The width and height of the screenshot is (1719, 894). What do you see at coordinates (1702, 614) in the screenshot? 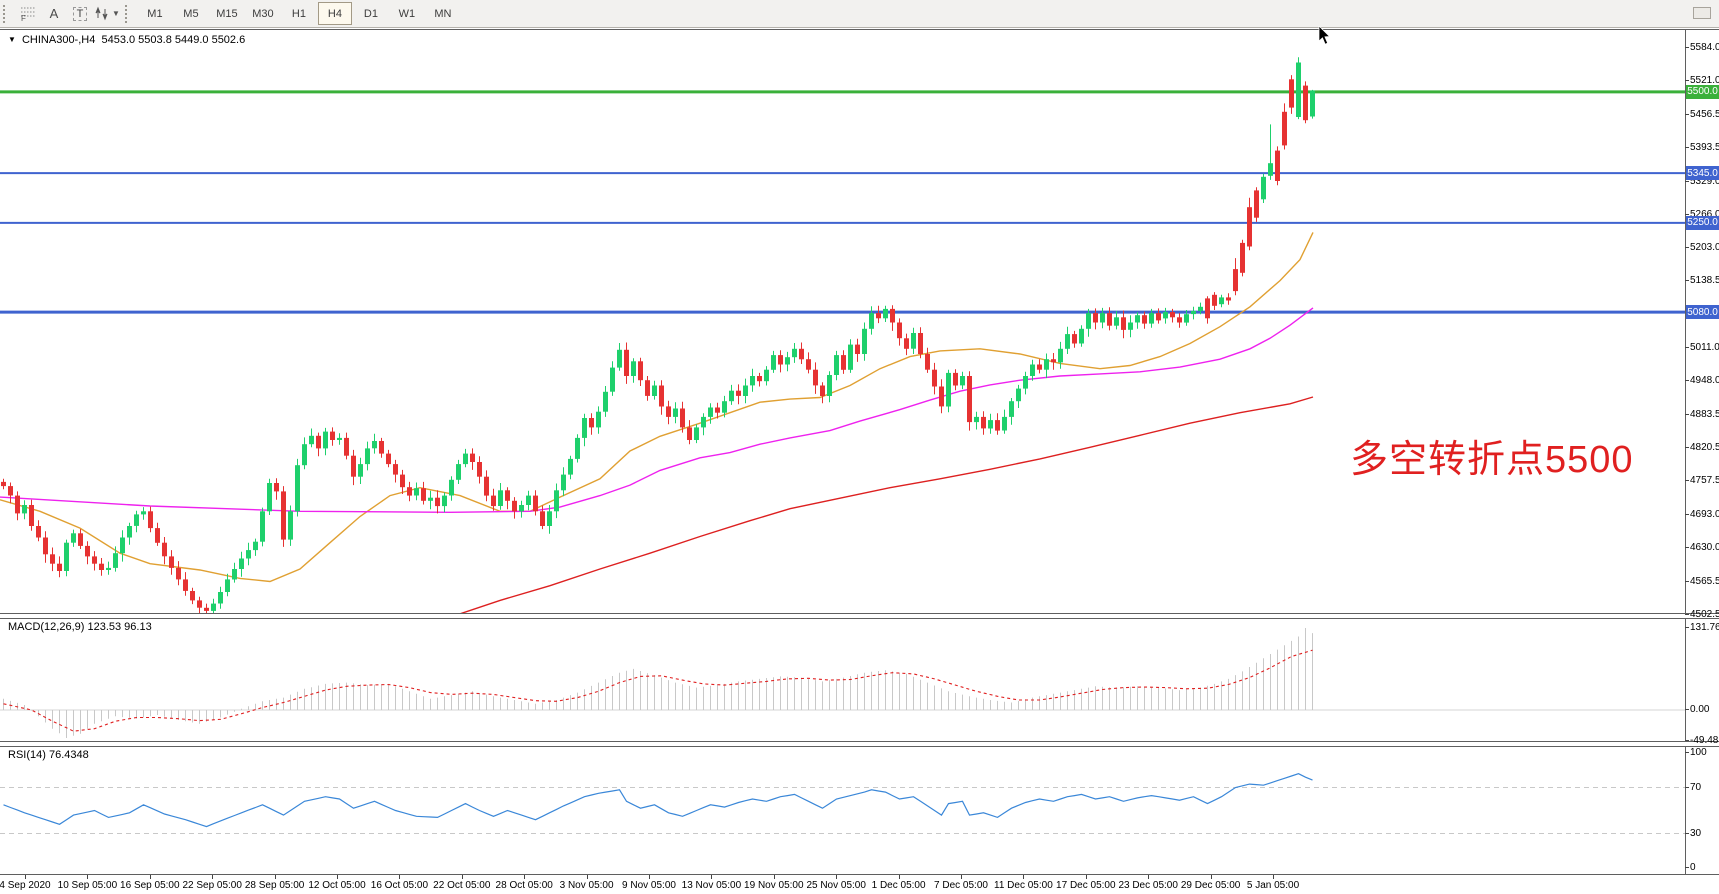
I see `price-tick: 4502.5` at bounding box center [1702, 614].